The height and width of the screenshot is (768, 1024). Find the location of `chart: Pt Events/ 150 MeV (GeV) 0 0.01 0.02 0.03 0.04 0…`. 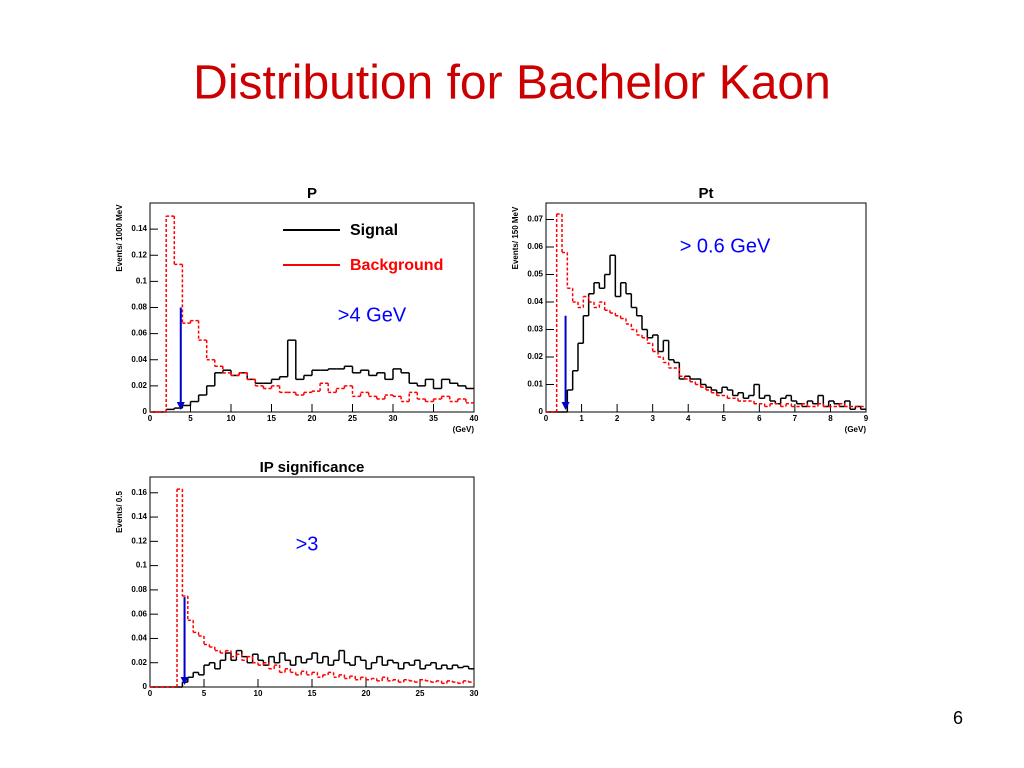

chart: Pt Events/ 150 MeV (GeV) 0 0.01 0.02 0.03 0.04 0… is located at coordinates (690, 309).